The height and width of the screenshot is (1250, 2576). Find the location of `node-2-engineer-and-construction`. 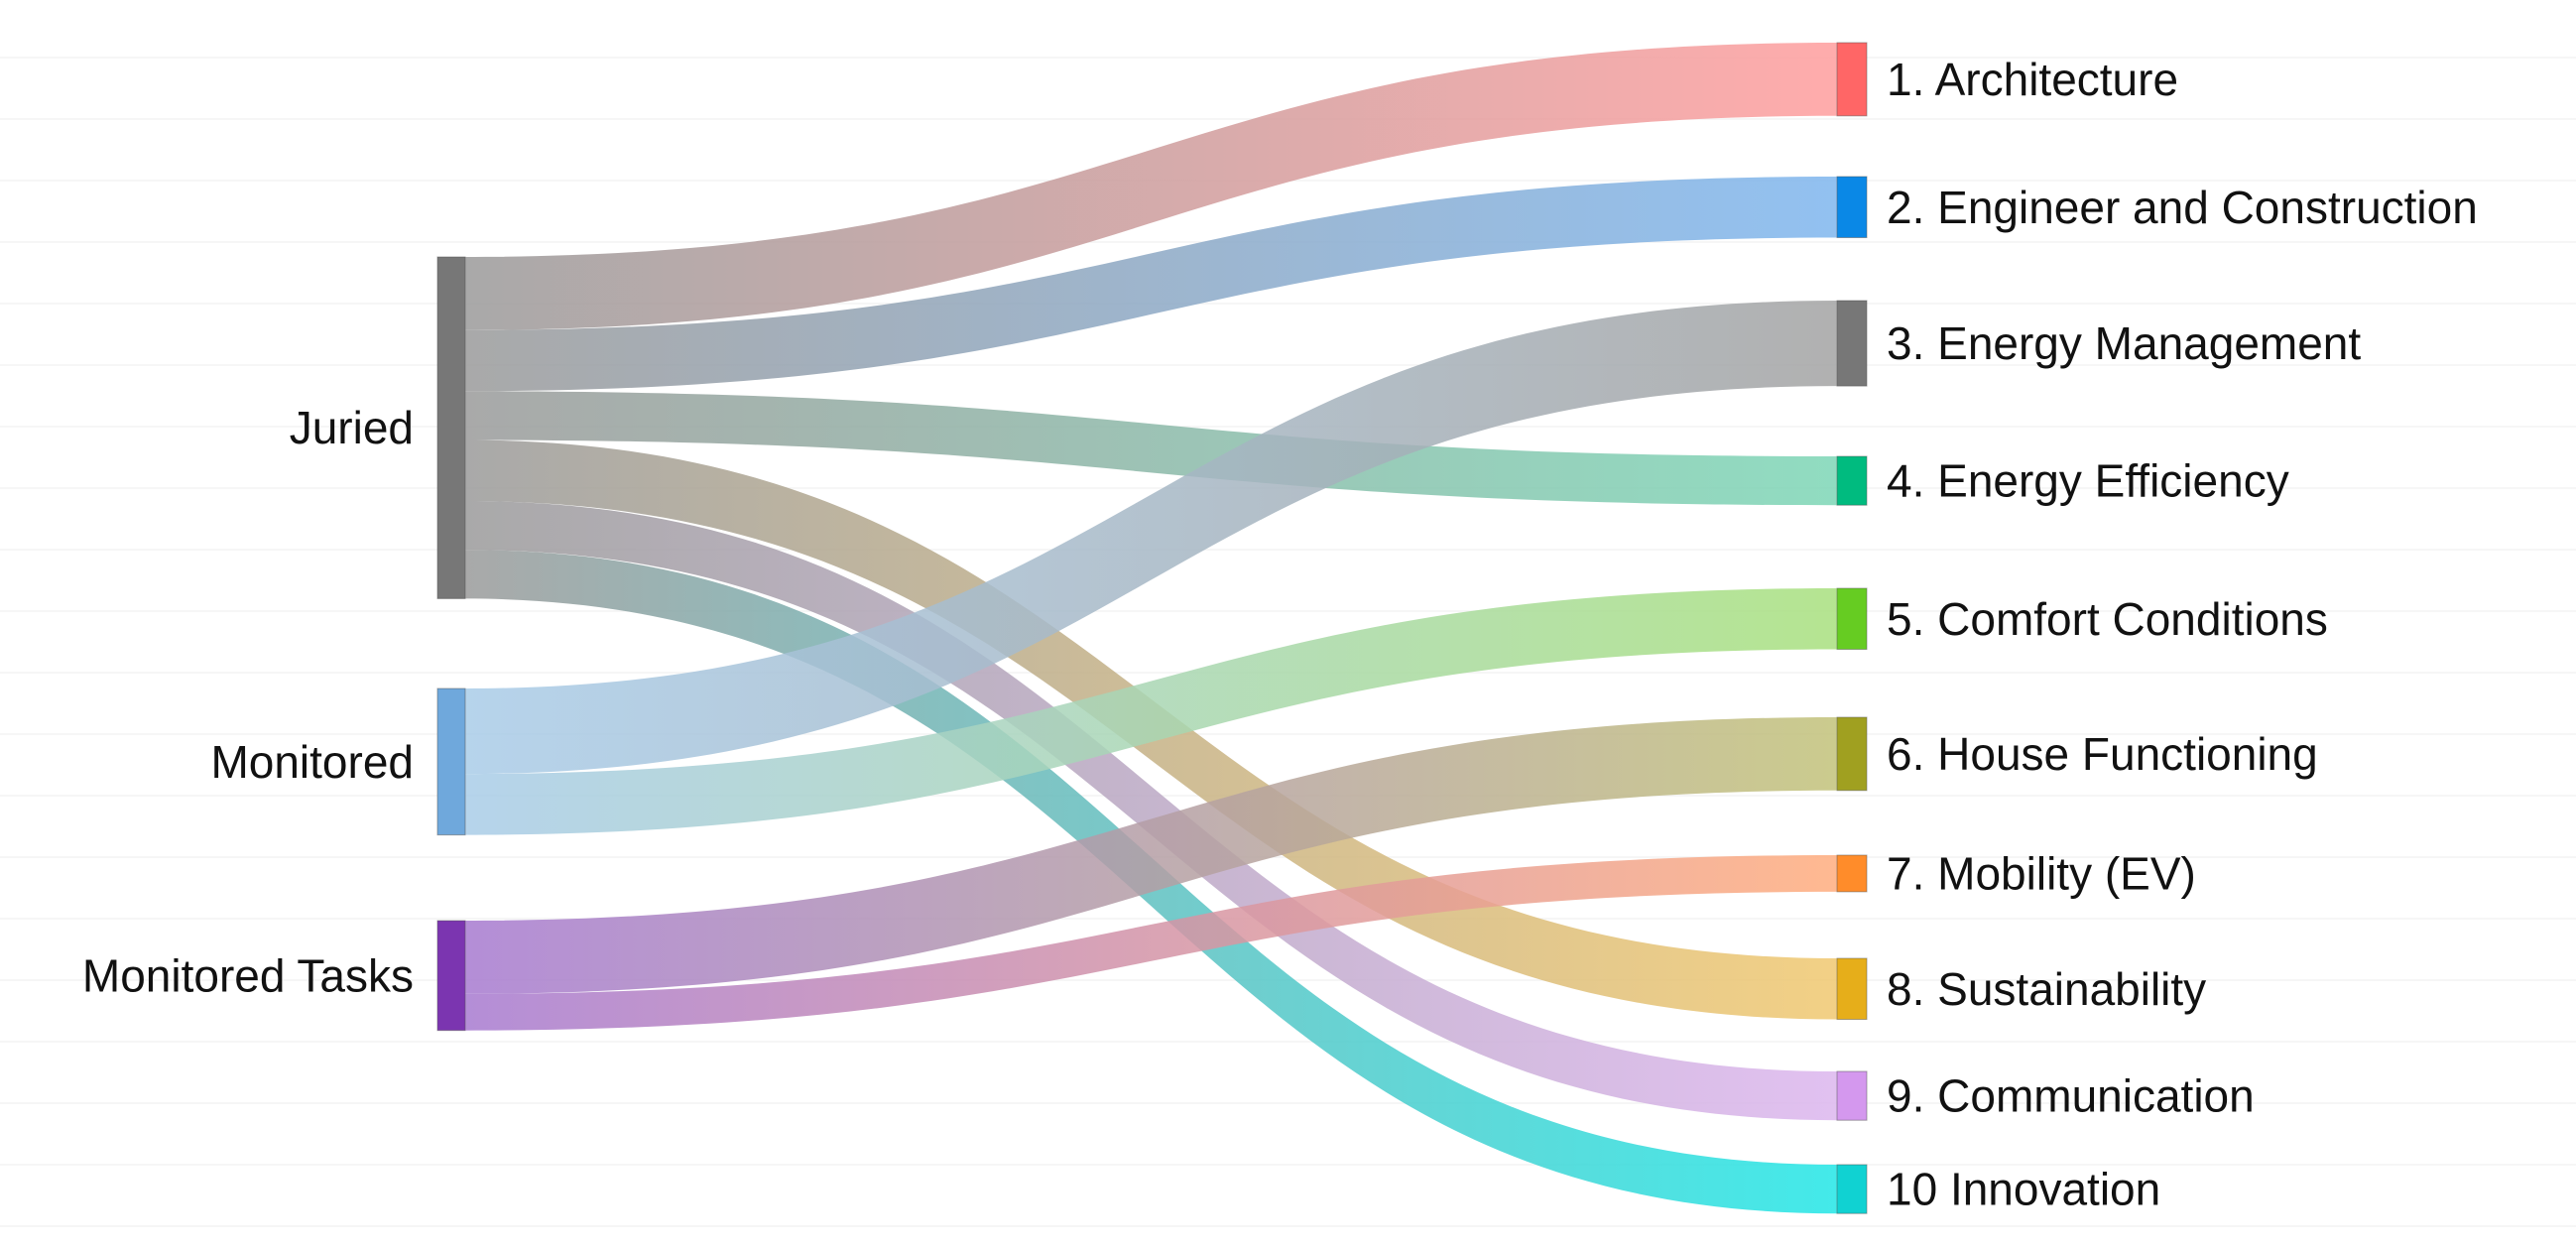

node-2-engineer-and-construction is located at coordinates (1852, 207).